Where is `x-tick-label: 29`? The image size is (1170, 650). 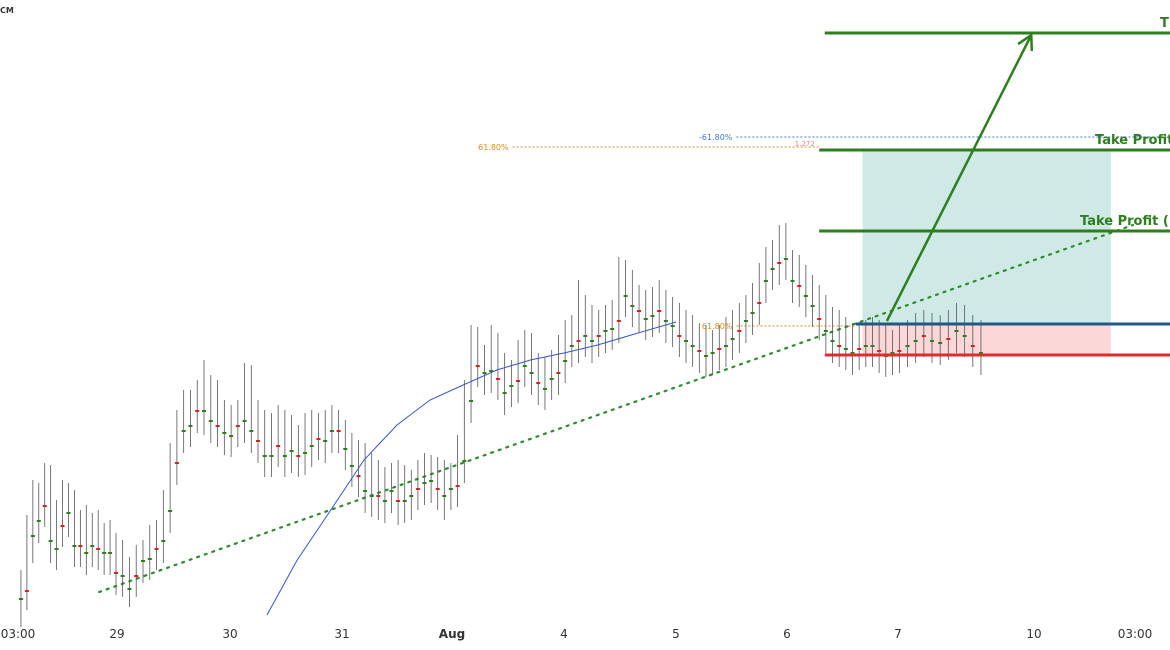 x-tick-label: 29 is located at coordinates (116, 634).